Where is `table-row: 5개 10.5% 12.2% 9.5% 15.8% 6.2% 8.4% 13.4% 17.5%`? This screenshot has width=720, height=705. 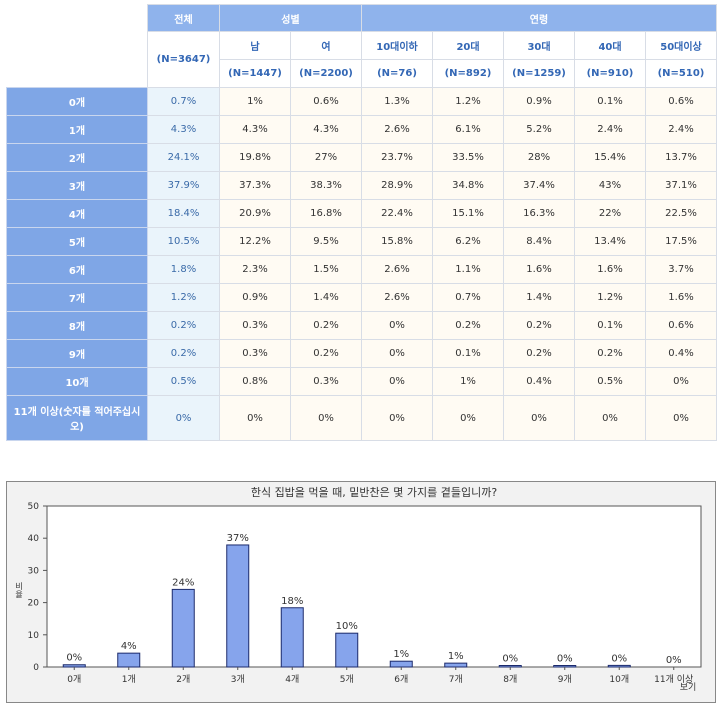 table-row: 5개 10.5% 12.2% 9.5% 15.8% 6.2% 8.4% 13.4% 17.5% is located at coordinates (361, 241).